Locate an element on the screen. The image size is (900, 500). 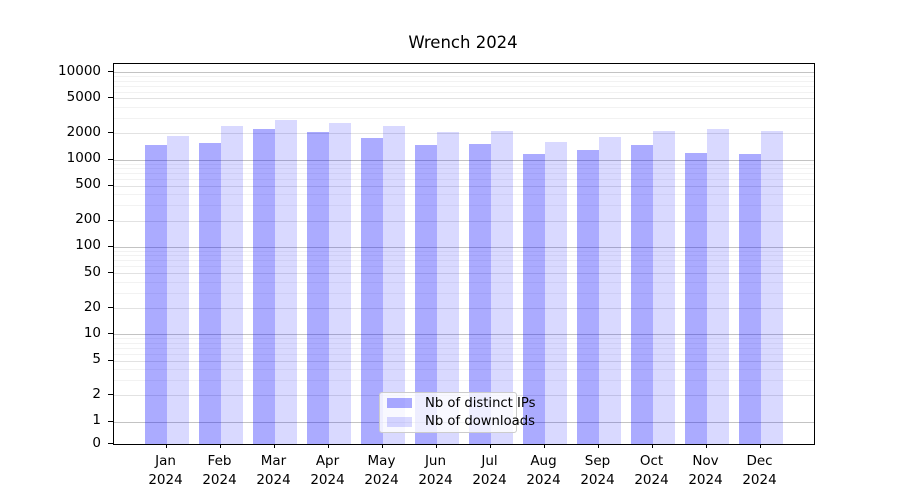
bar-distinct-ips-jun is located at coordinates (425, 294).